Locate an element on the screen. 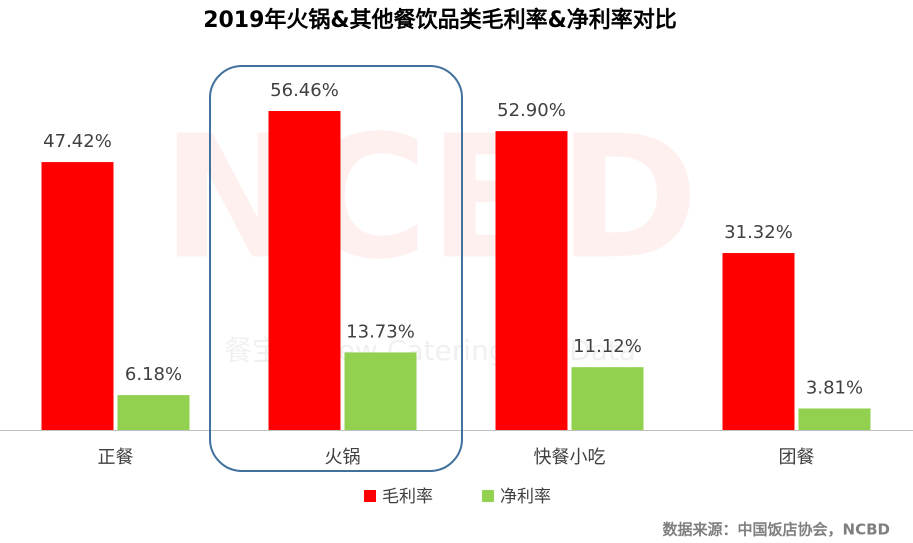 This screenshot has width=913, height=543. x-tick-label: 团餐 is located at coordinates (797, 457).